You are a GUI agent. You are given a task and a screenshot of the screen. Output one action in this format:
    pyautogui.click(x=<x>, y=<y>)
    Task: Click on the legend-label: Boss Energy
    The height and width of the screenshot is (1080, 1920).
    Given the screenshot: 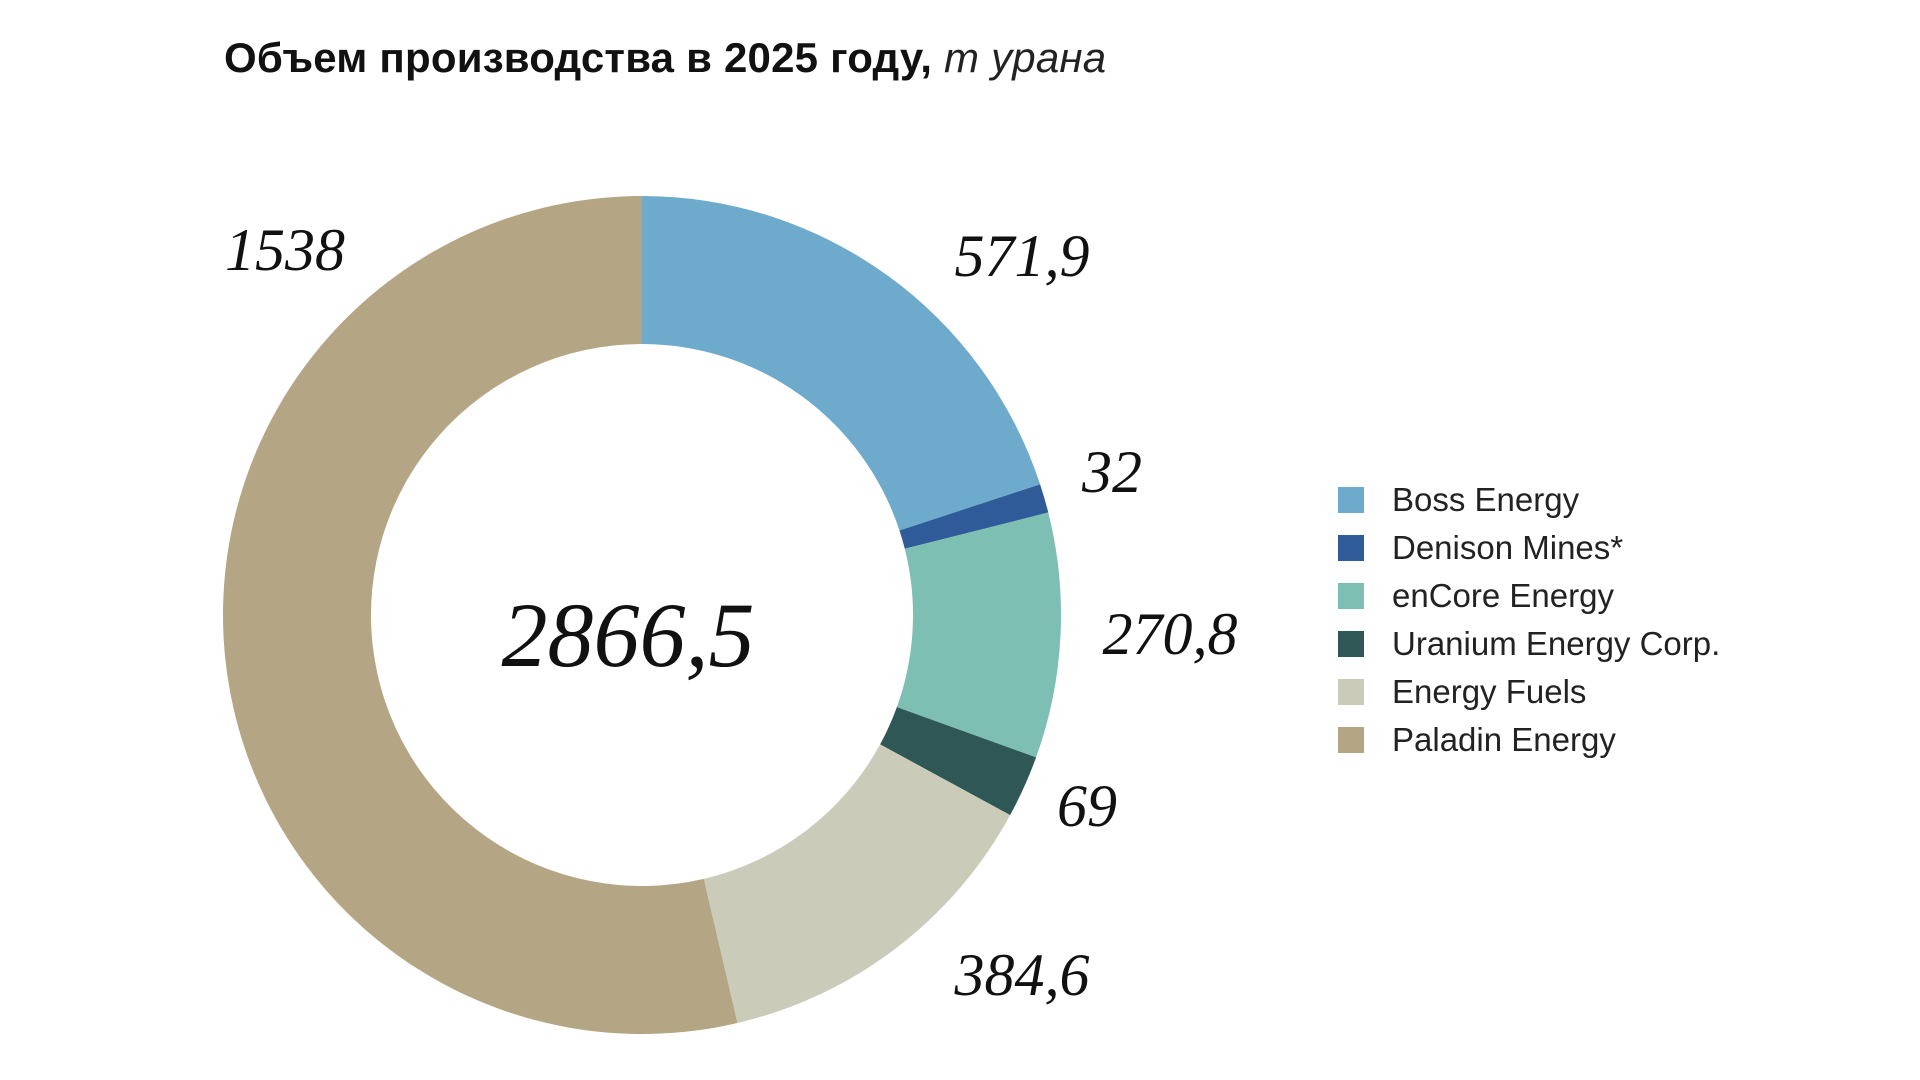 What is the action you would take?
    pyautogui.click(x=1486, y=499)
    